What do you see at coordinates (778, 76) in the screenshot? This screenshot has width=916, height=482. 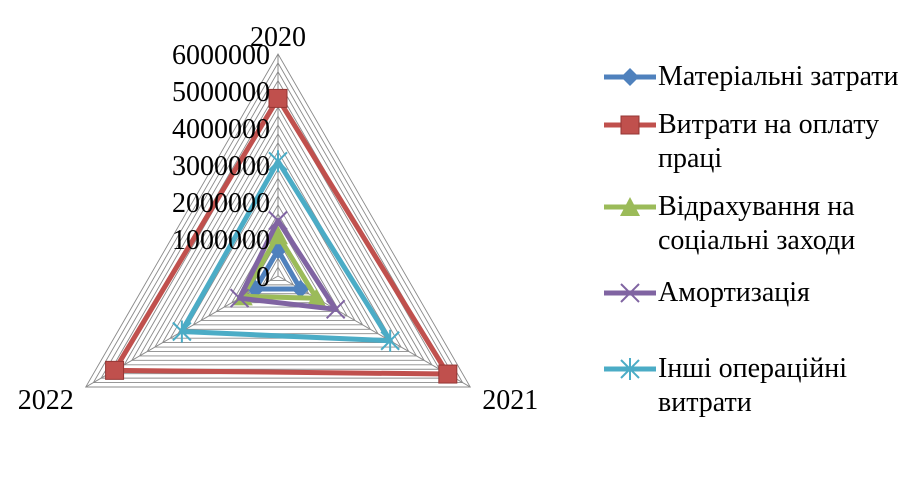 I see `legend-label: Матеріальні затрати` at bounding box center [778, 76].